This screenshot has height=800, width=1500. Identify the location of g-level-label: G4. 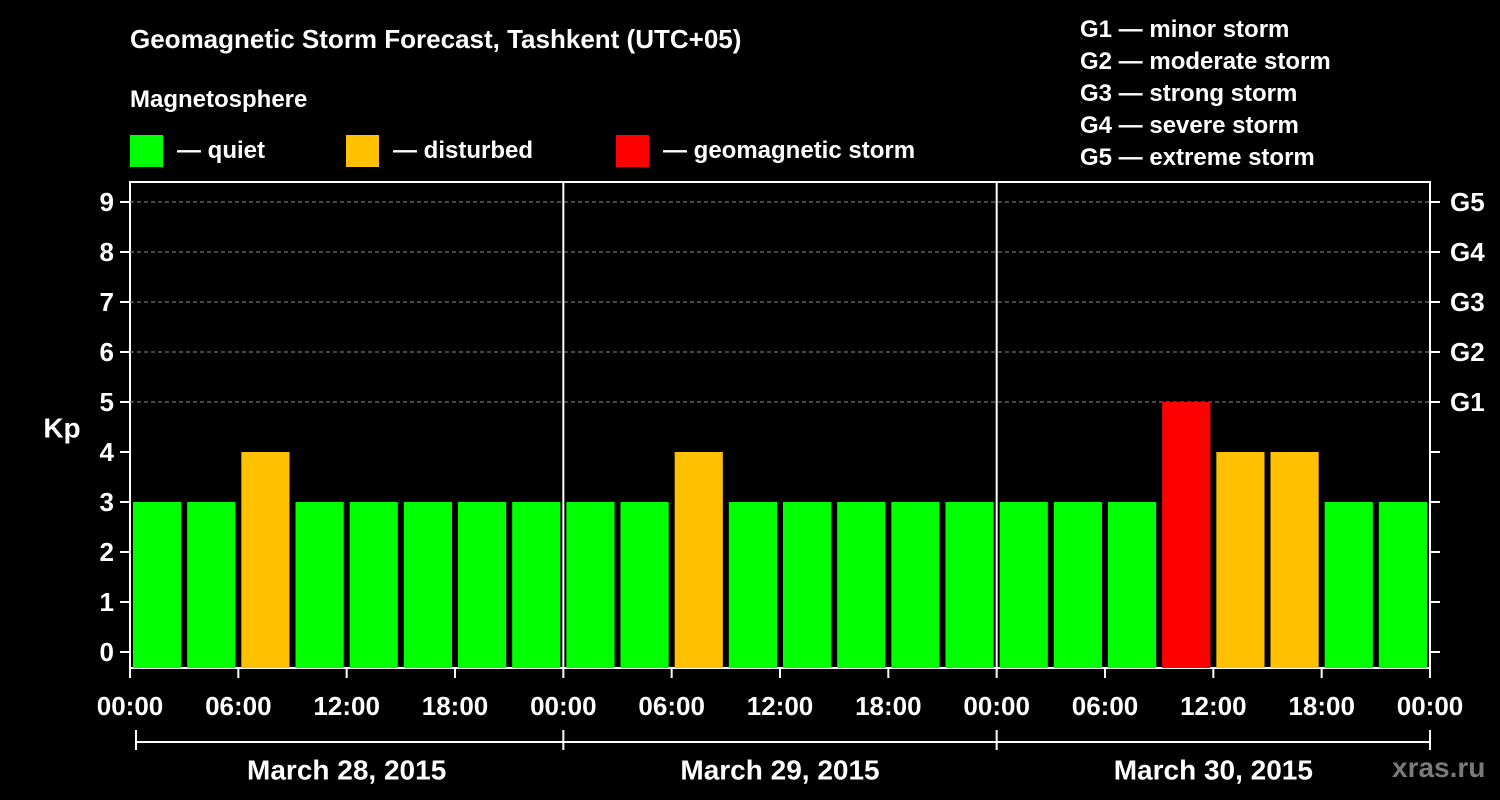
(1467, 252).